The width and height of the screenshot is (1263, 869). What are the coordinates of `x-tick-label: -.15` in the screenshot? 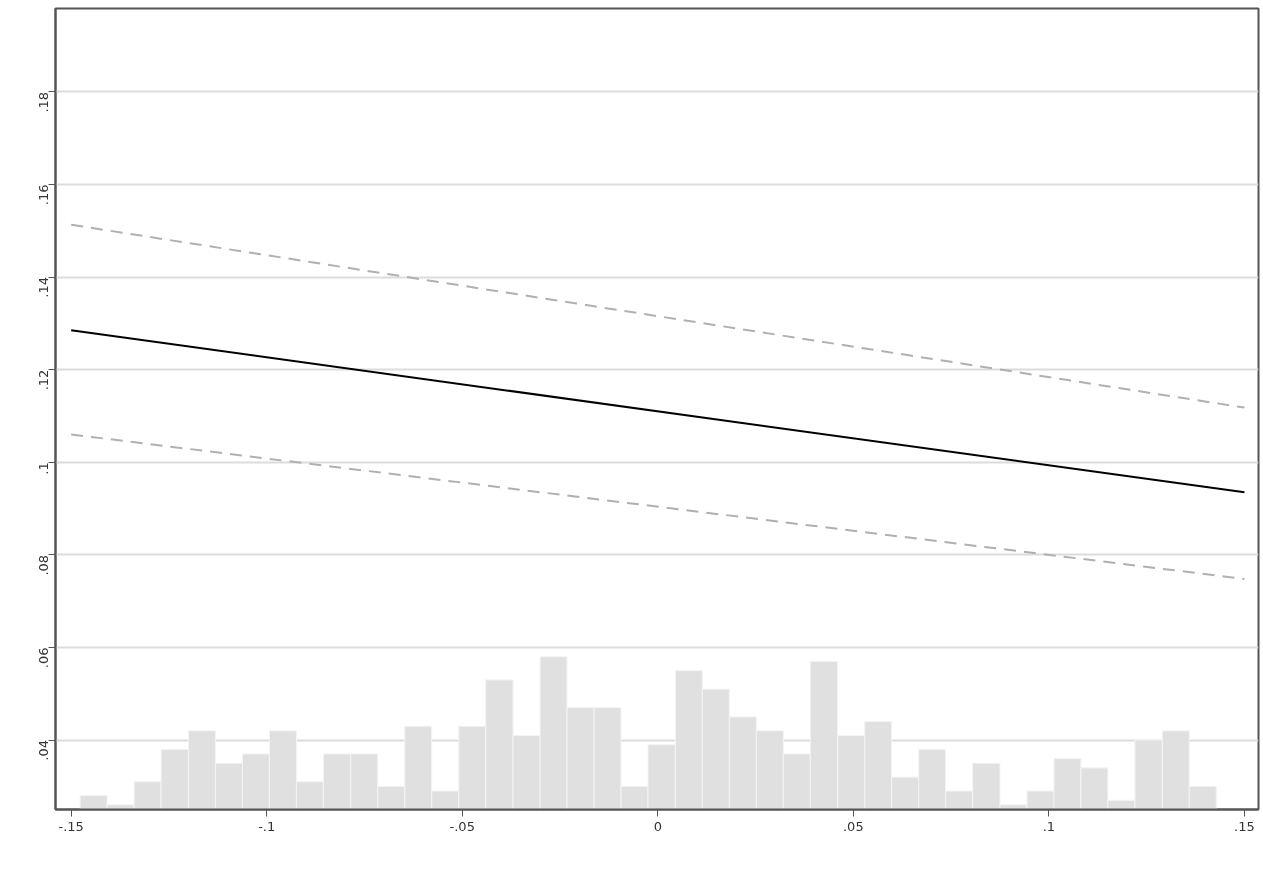 It's located at (71, 826).